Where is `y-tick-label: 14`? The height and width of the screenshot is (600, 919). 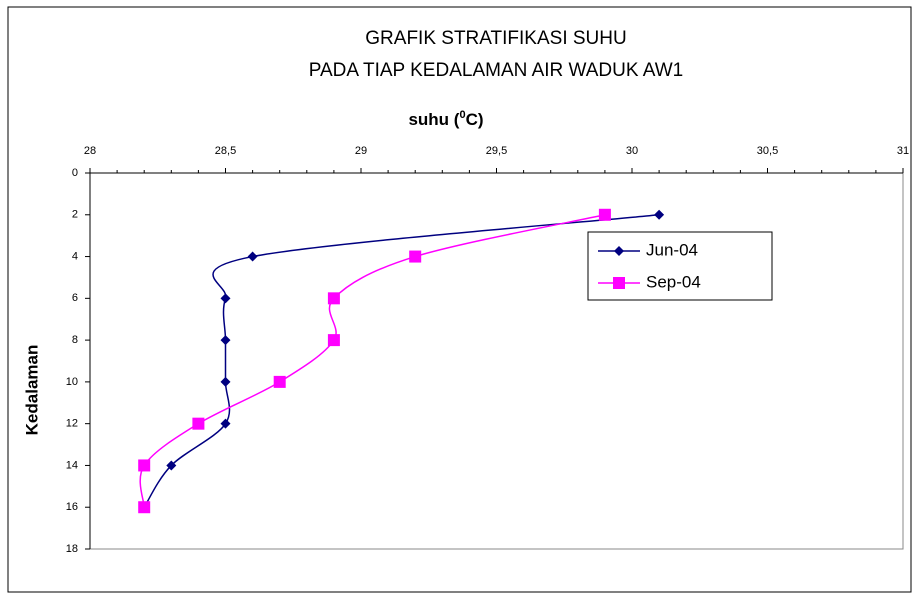
y-tick-label: 14 is located at coordinates (72, 465).